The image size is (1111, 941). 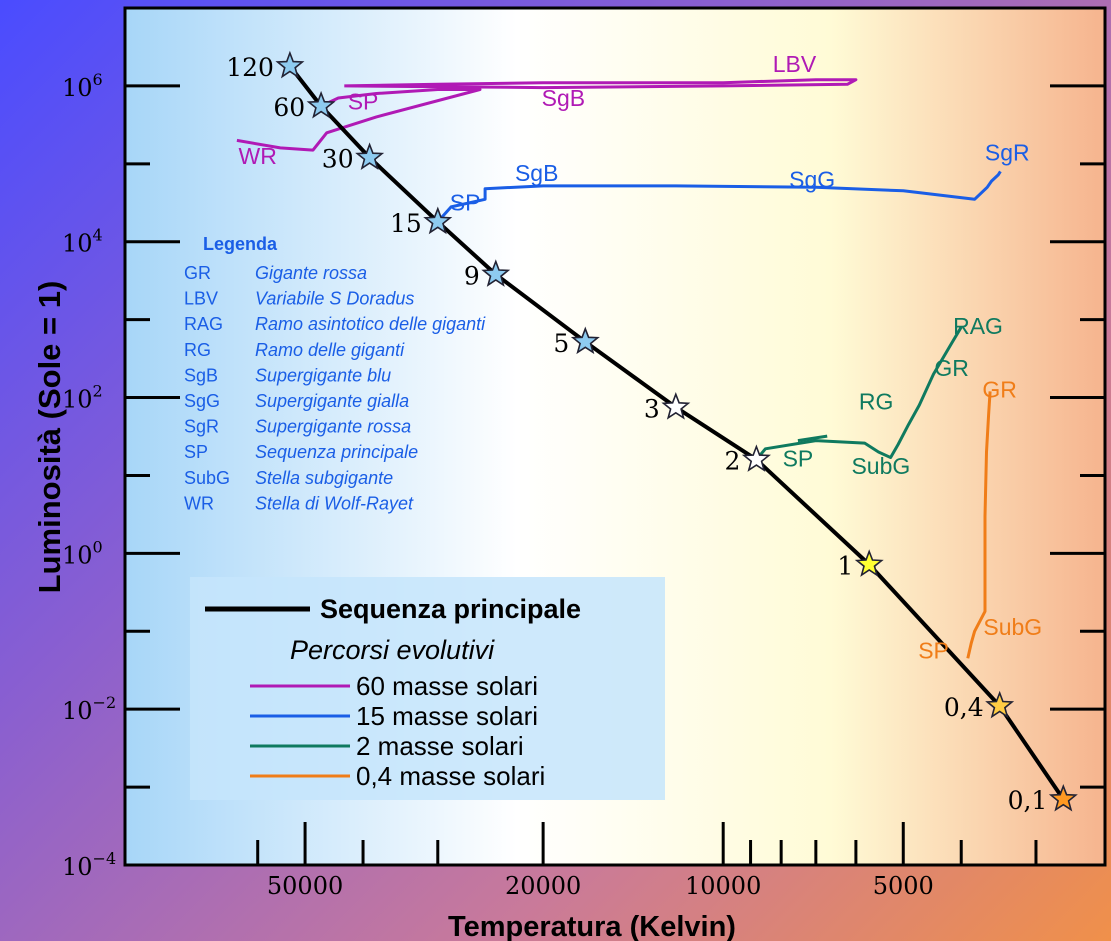 What do you see at coordinates (845, 565) in the screenshot?
I see `star-mass-label: 1` at bounding box center [845, 565].